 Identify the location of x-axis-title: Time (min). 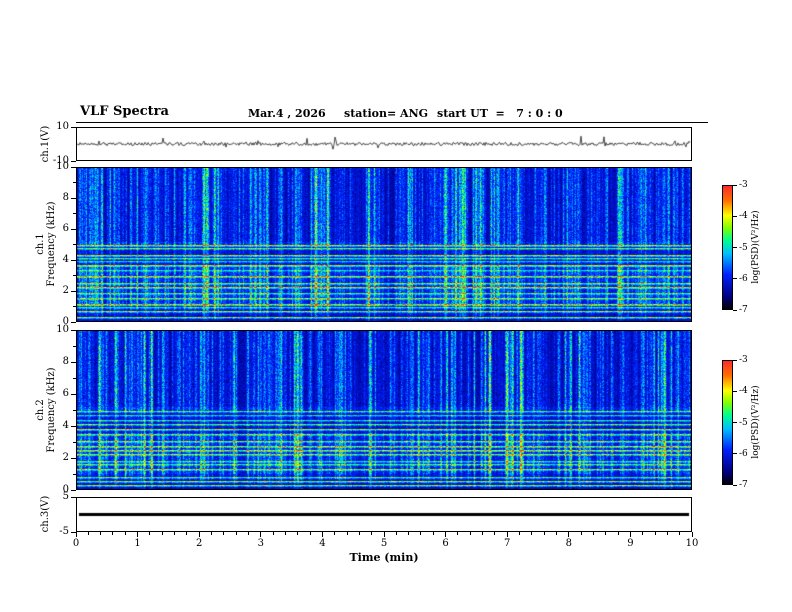
(384, 557).